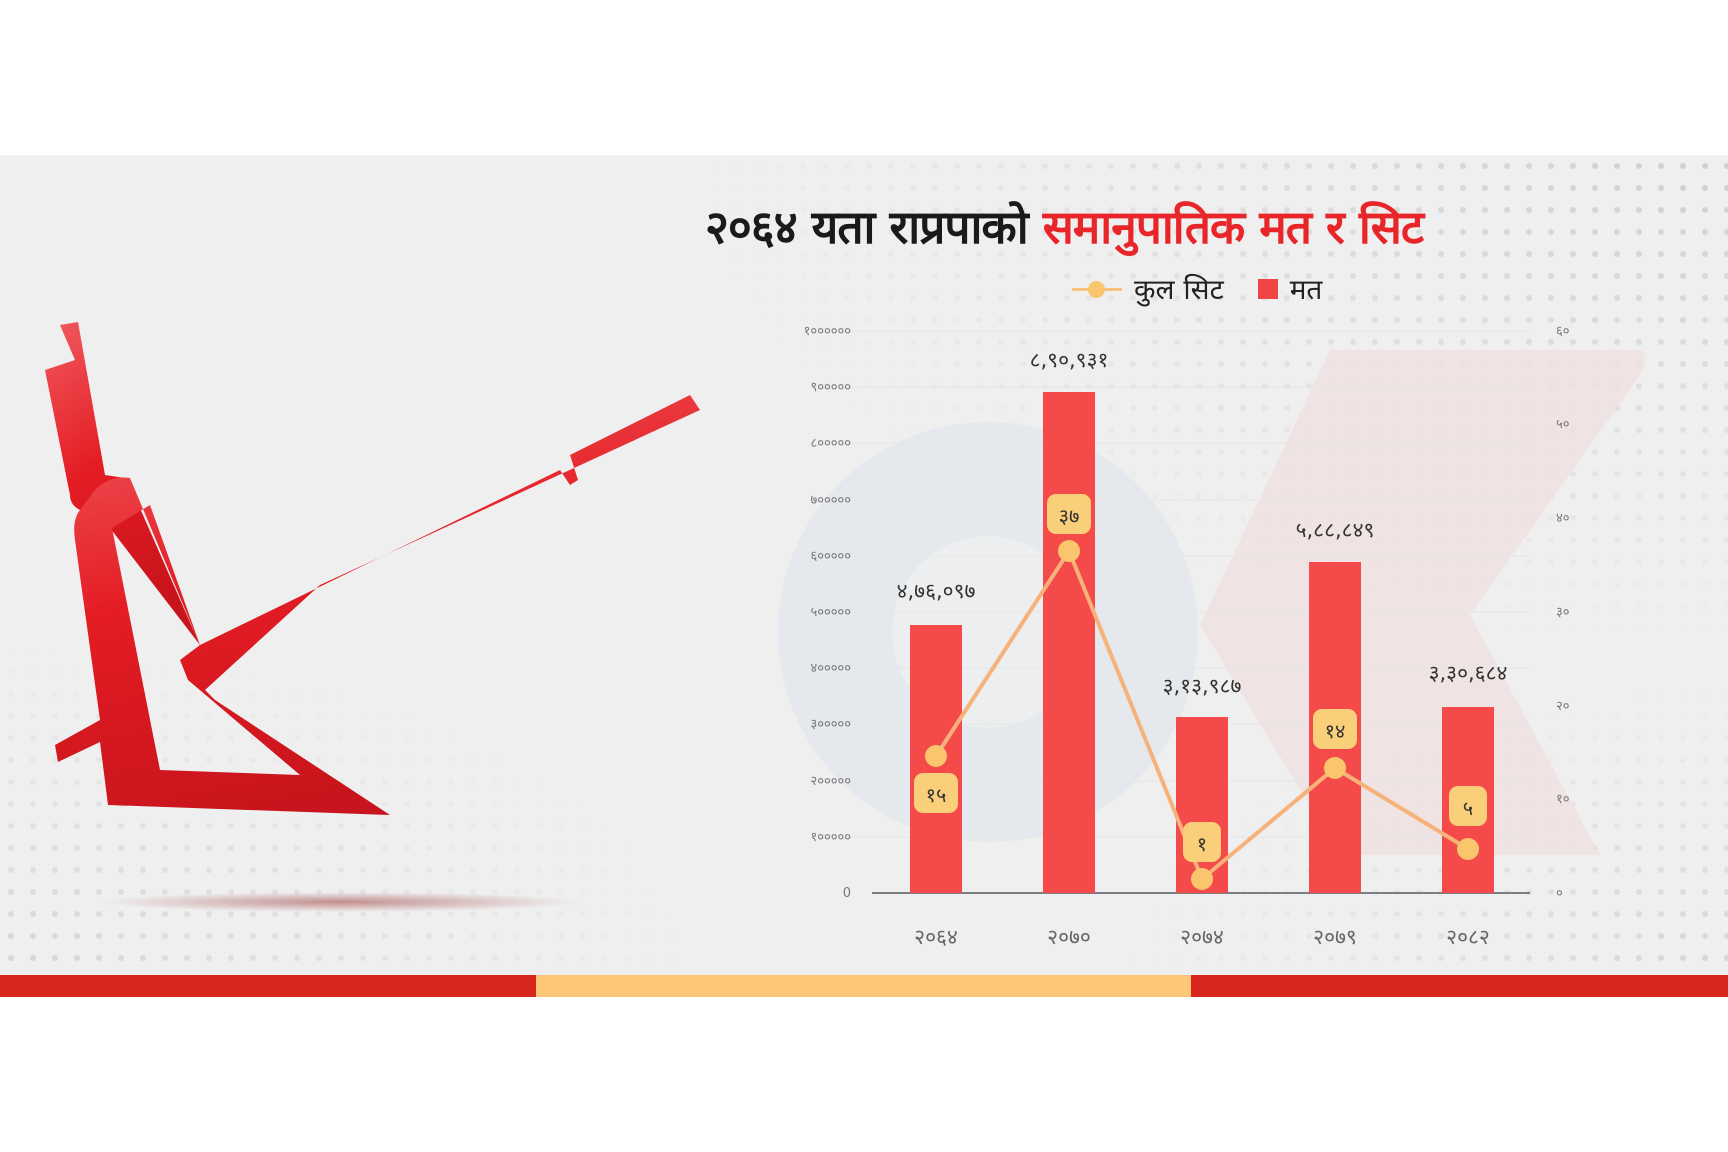  I want to click on chart-title: २०६४ यता राप्रपाको समानुपातिक मत र सिट, so click(864, 226).